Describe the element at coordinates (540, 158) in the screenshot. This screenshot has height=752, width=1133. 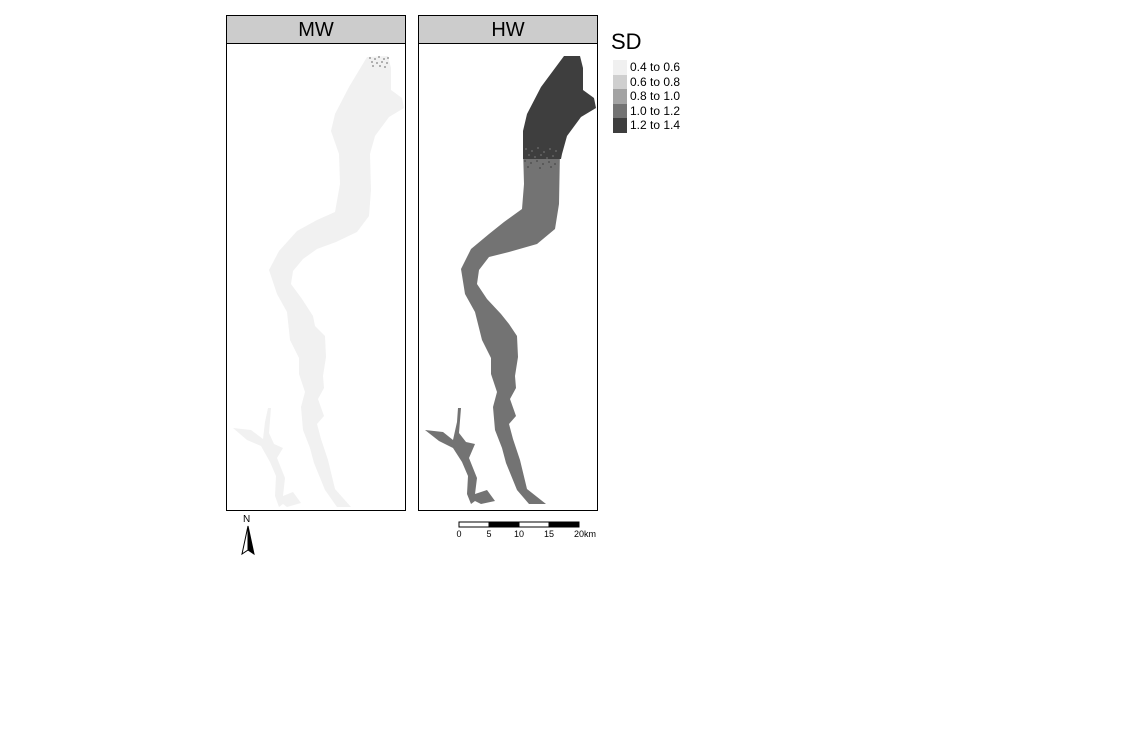
I see `stipple-texture-hw` at that location.